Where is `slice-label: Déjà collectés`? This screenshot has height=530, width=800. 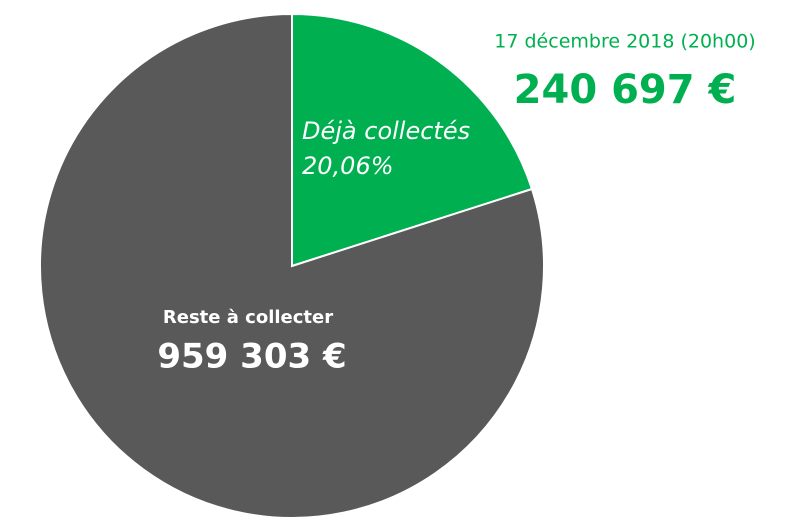 slice-label: Déjà collectés is located at coordinates (386, 131).